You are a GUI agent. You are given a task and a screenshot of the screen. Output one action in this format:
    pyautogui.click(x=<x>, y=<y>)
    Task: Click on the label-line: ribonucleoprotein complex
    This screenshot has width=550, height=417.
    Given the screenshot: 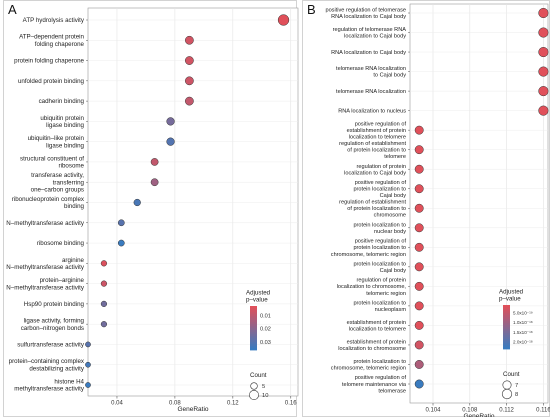 What is the action you would take?
    pyautogui.click(x=48, y=199)
    